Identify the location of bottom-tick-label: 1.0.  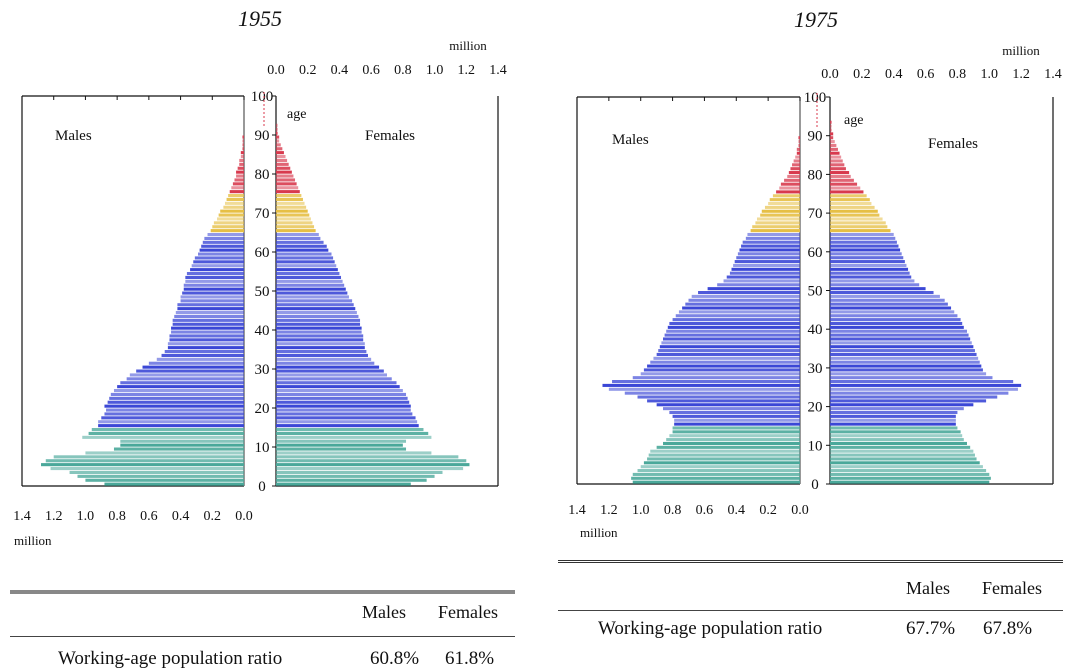
(641, 510).